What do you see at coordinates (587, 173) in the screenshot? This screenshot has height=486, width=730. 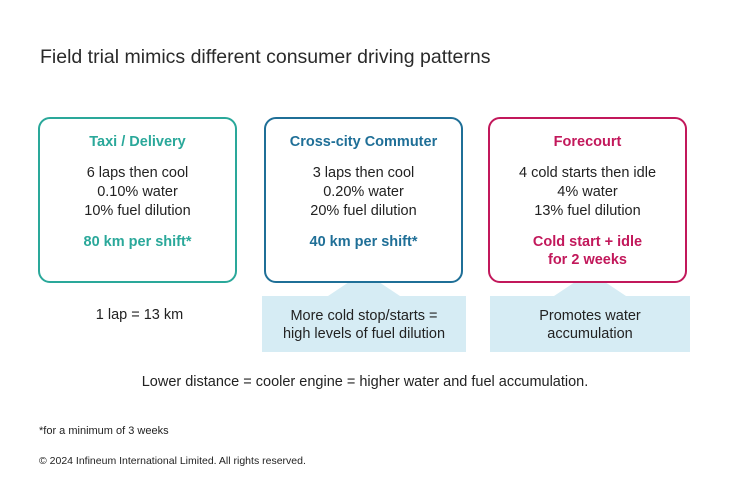 I see `card-detail-line: 4 cold starts then idle` at bounding box center [587, 173].